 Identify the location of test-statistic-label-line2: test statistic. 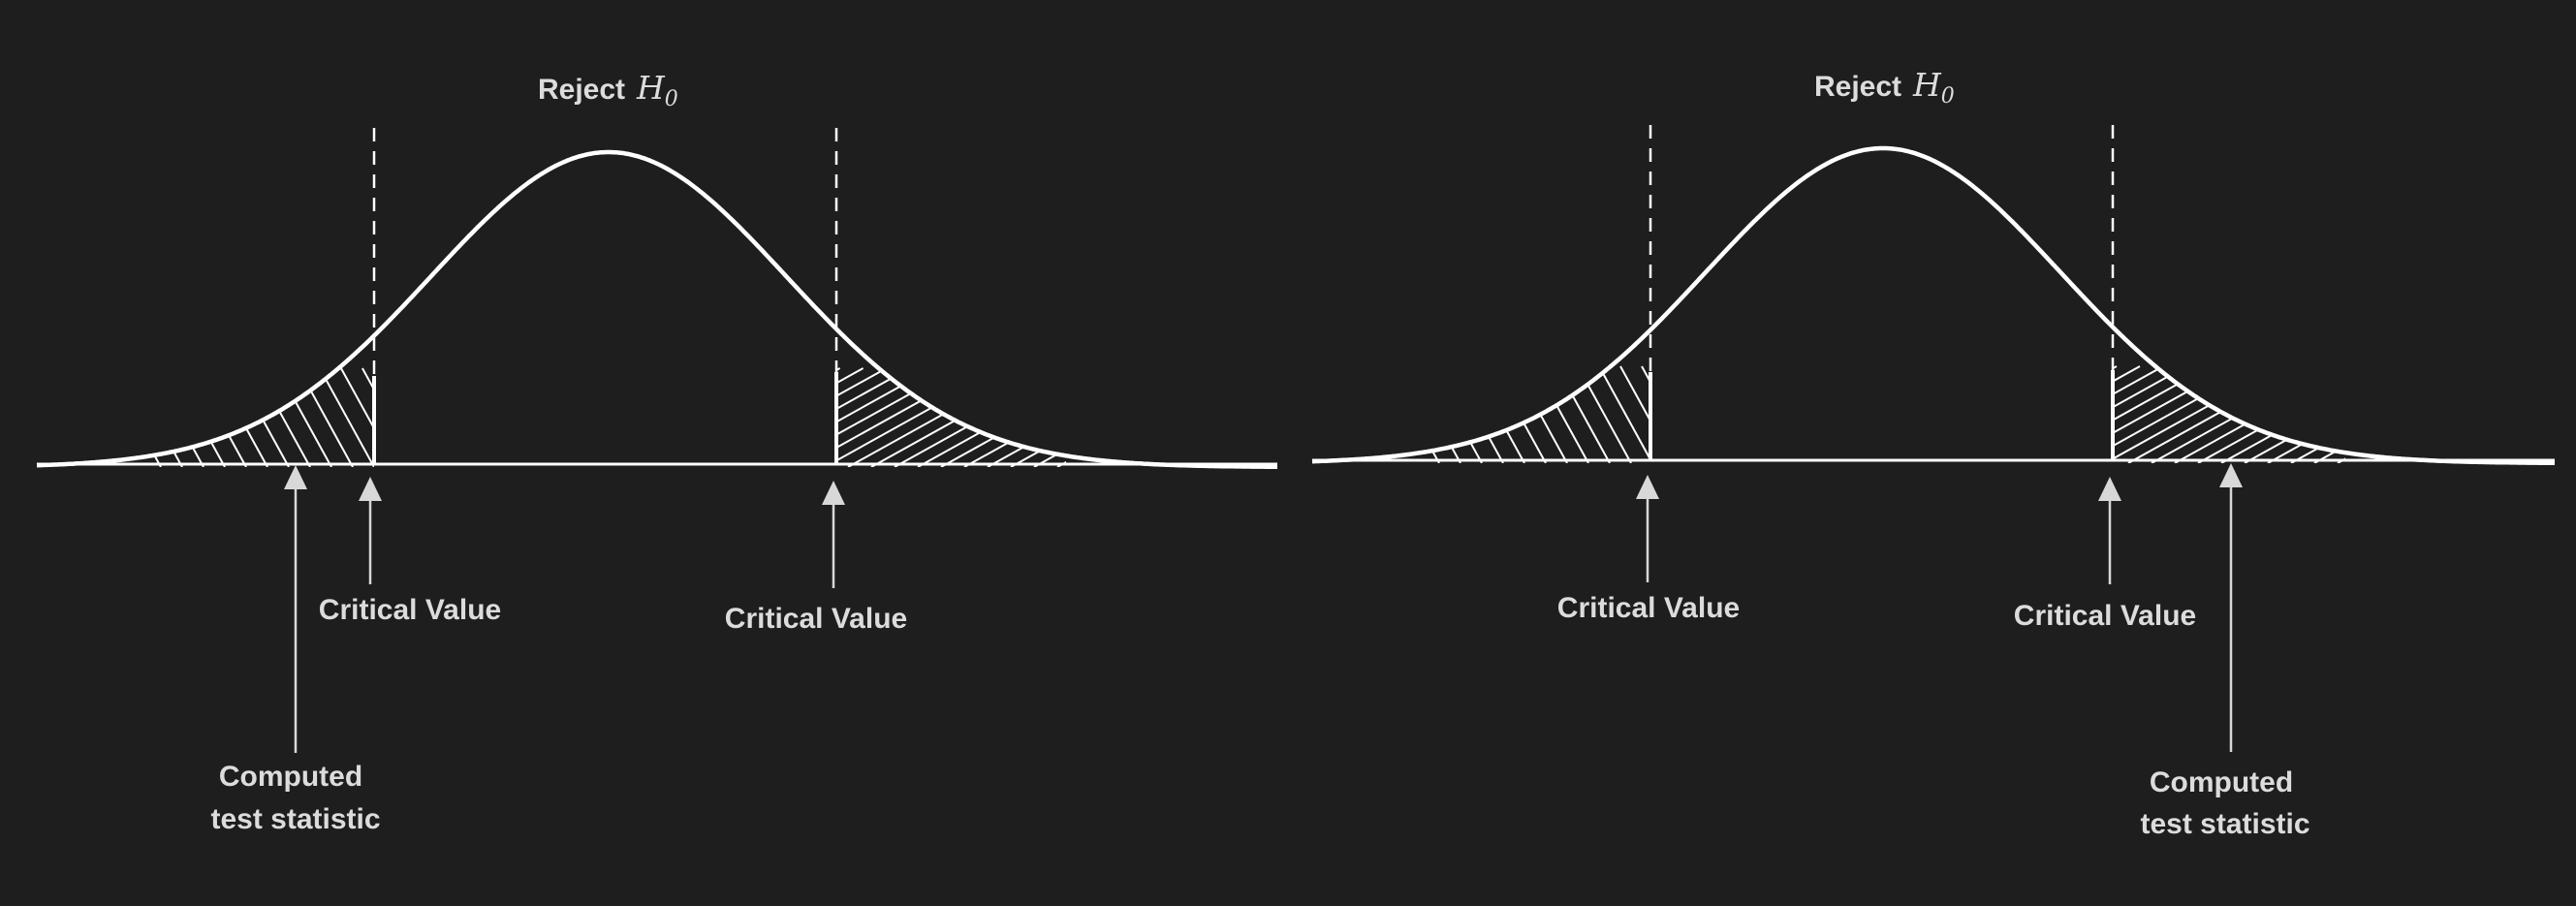
(2224, 824).